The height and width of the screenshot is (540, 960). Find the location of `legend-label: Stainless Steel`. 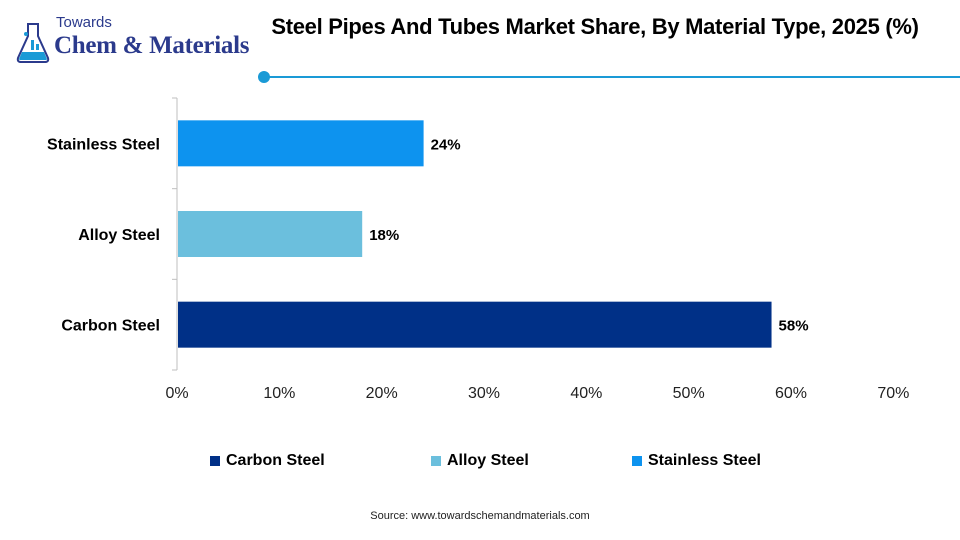

legend-label: Stainless Steel is located at coordinates (704, 460).